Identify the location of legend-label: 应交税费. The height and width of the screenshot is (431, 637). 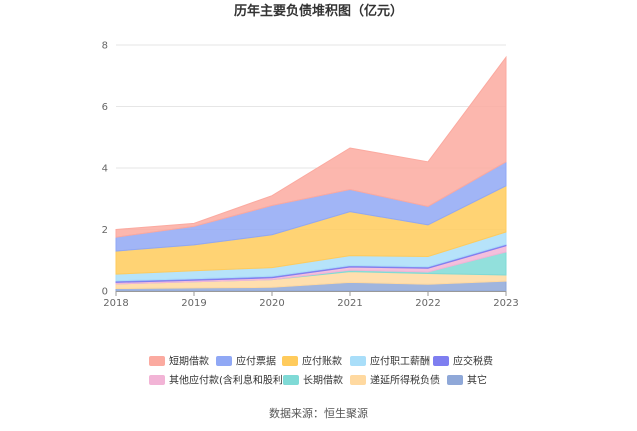
(473, 361).